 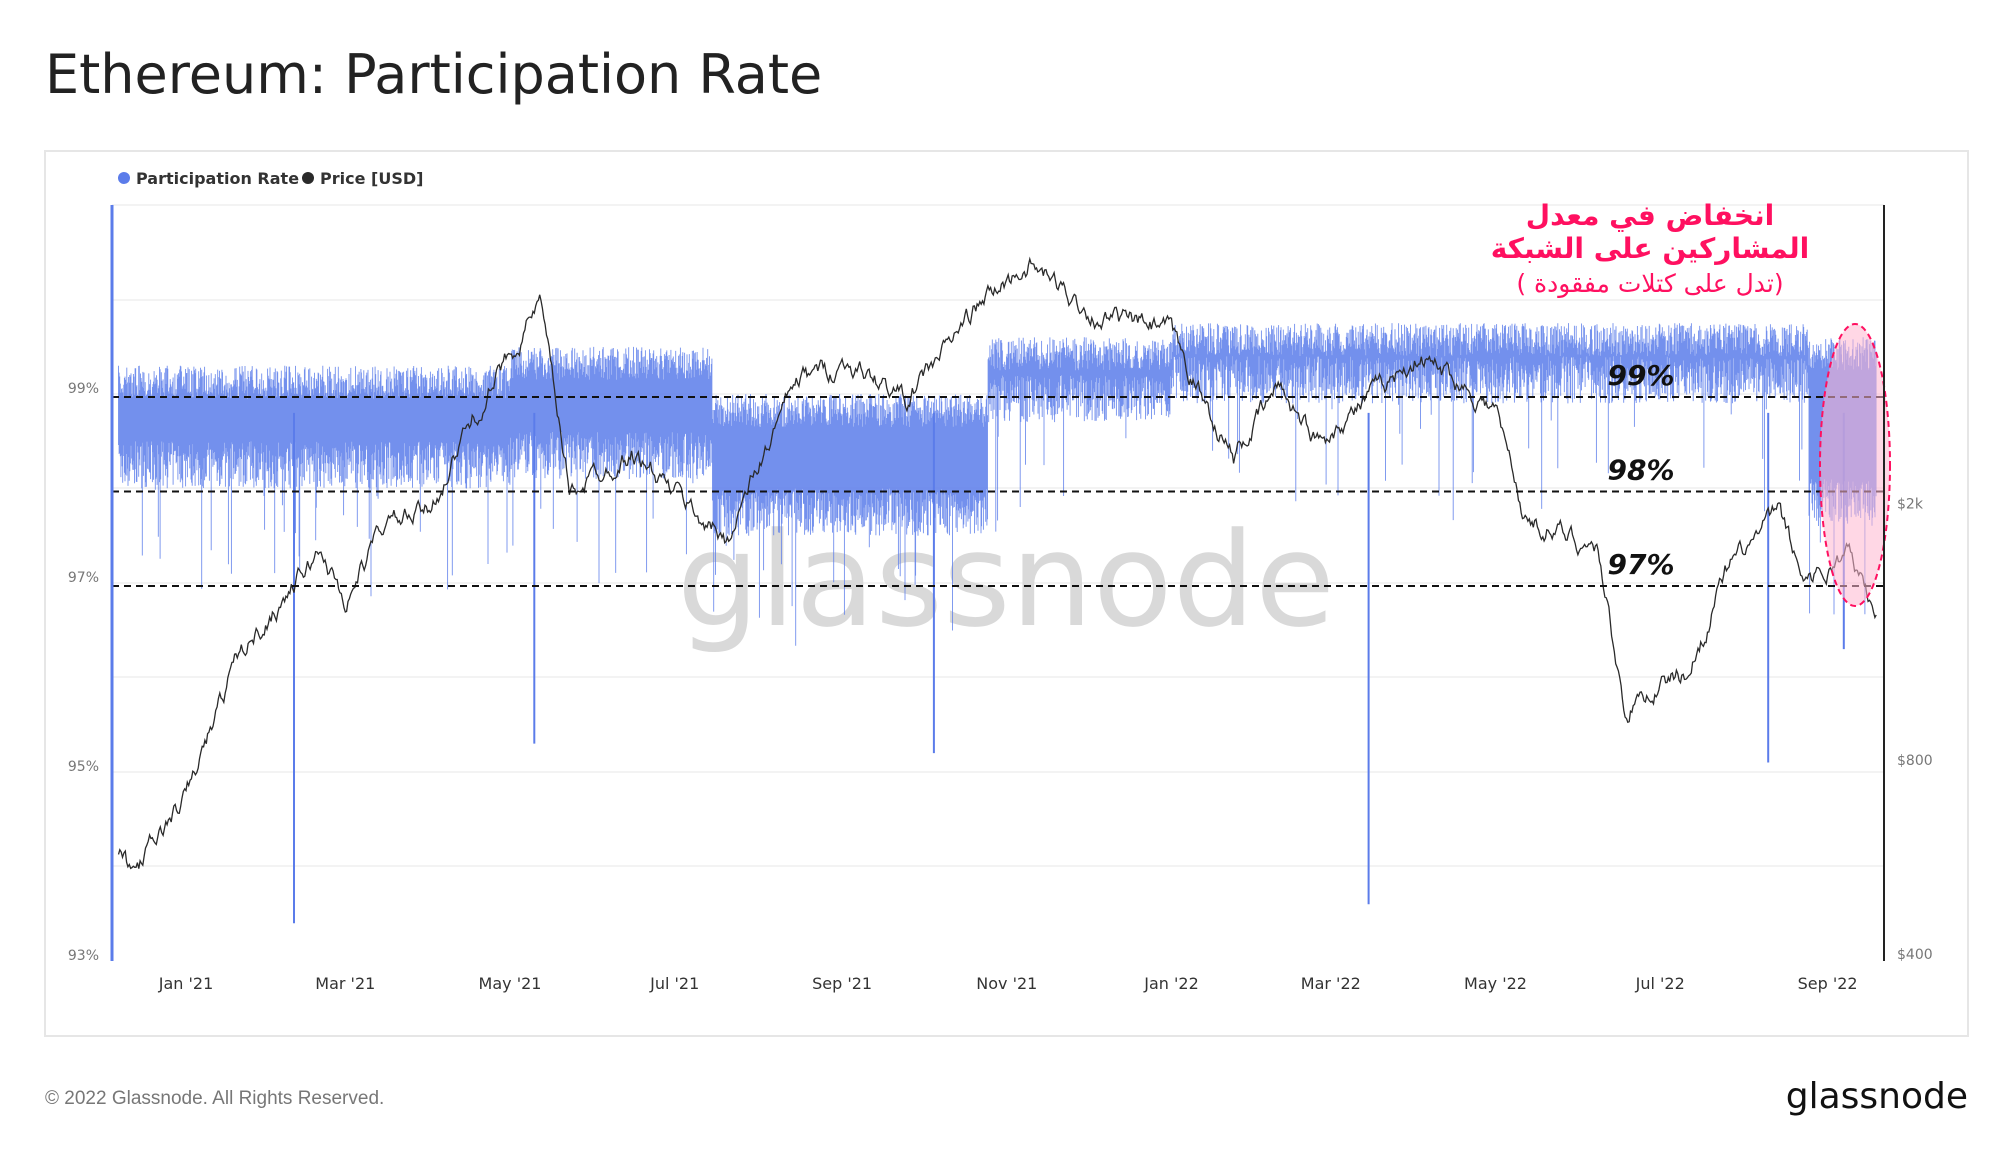 What do you see at coordinates (1640, 564) in the screenshot?
I see `reference-label: 97%` at bounding box center [1640, 564].